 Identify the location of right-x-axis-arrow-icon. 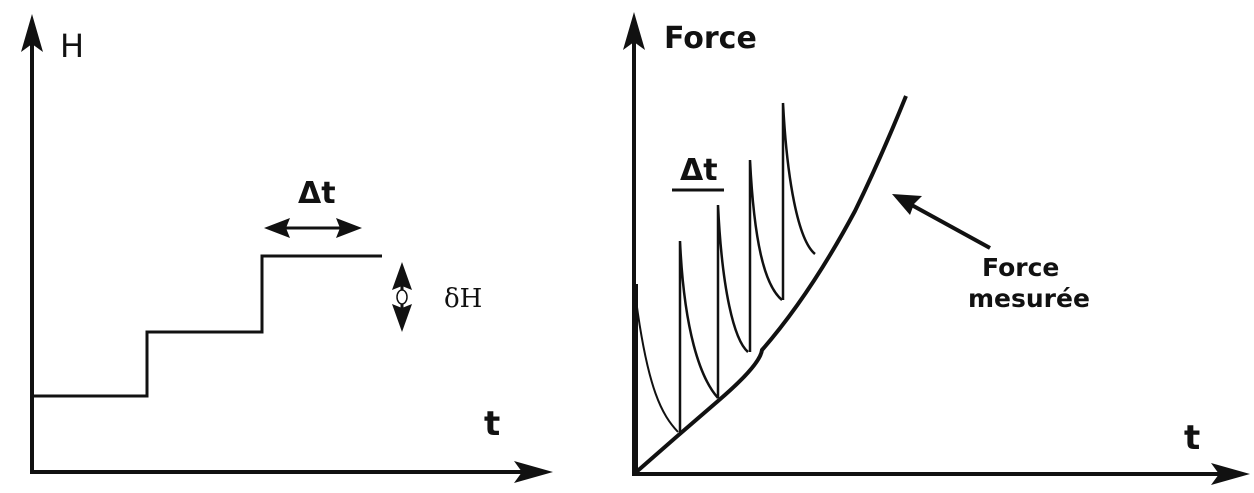
(1230, 474).